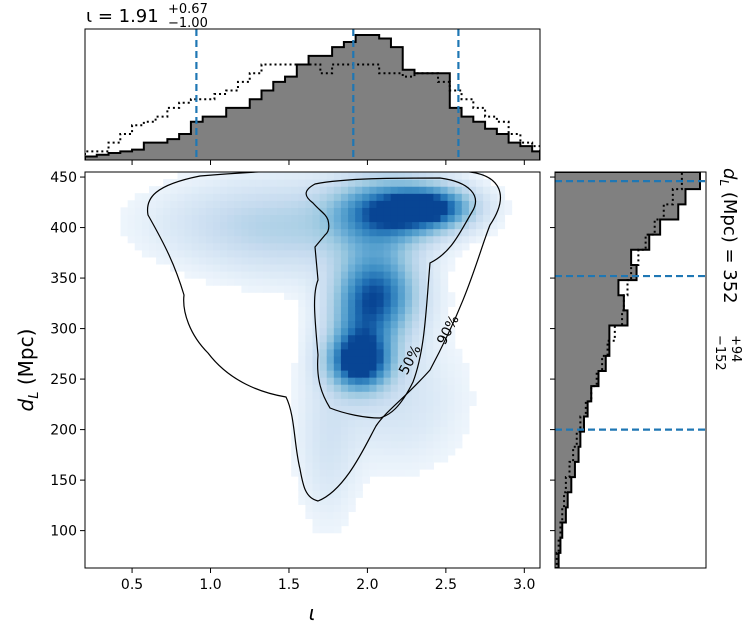 Image resolution: width=753 pixels, height=635 pixels. I want to click on y-axis-label-rest: (Mpc), so click(26, 360).